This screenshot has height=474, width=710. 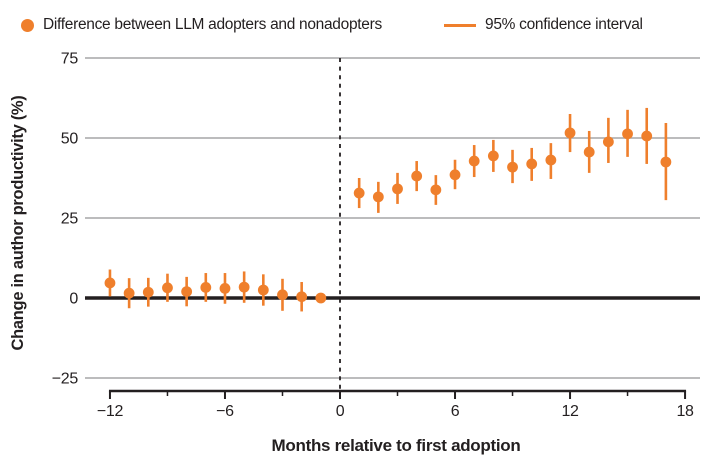 What do you see at coordinates (70, 59) in the screenshot?
I see `y-tick-label: 75` at bounding box center [70, 59].